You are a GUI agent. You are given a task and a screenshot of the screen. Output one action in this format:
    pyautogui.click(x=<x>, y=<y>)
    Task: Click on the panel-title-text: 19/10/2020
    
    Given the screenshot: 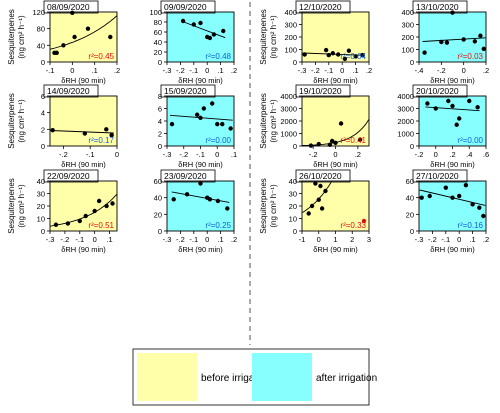 What is the action you would take?
    pyautogui.click(x=320, y=91)
    